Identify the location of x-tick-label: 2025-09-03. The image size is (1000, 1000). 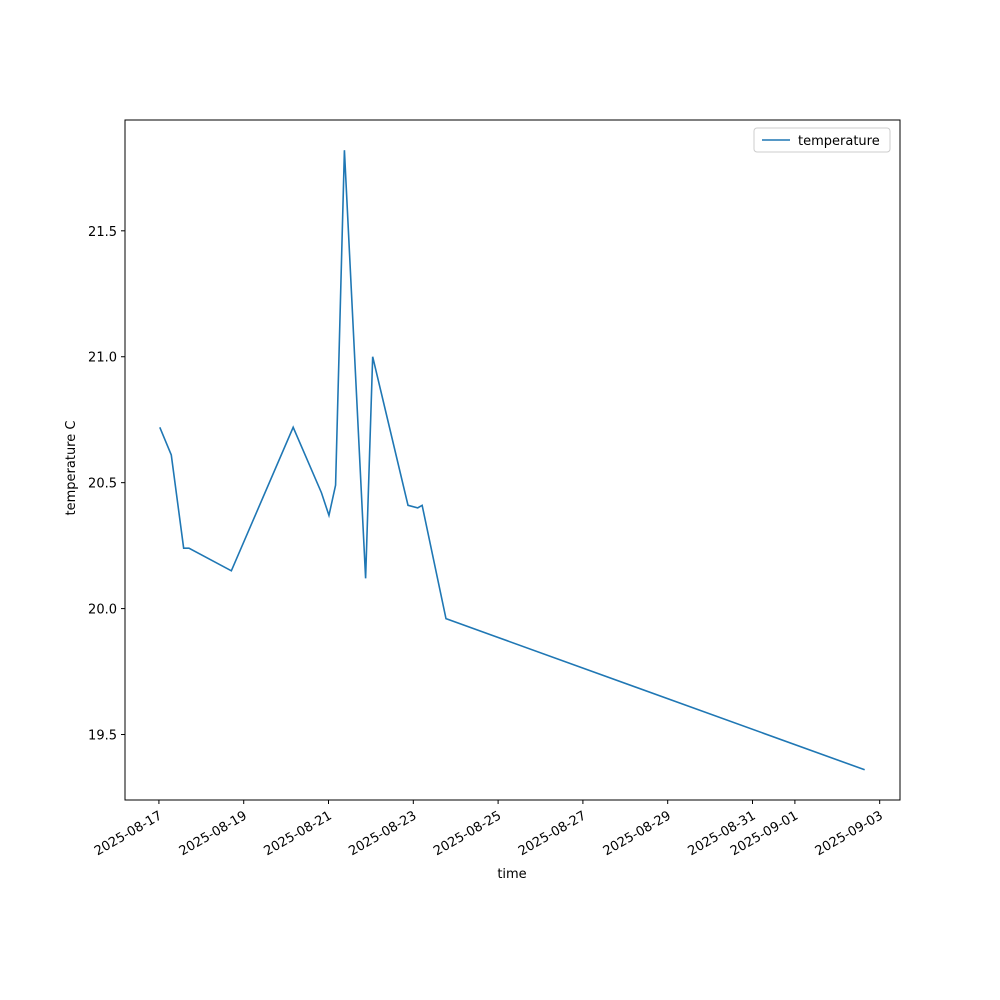
(849, 833).